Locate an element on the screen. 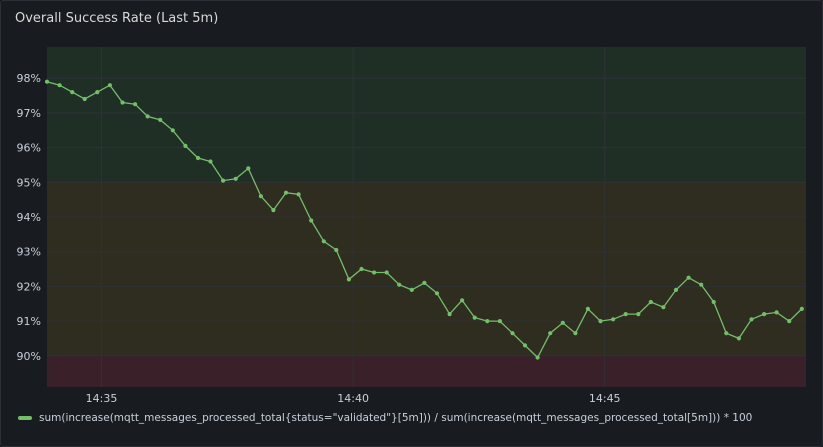  x-axis: 14:35 14:40 14:45 is located at coordinates (353, 398).